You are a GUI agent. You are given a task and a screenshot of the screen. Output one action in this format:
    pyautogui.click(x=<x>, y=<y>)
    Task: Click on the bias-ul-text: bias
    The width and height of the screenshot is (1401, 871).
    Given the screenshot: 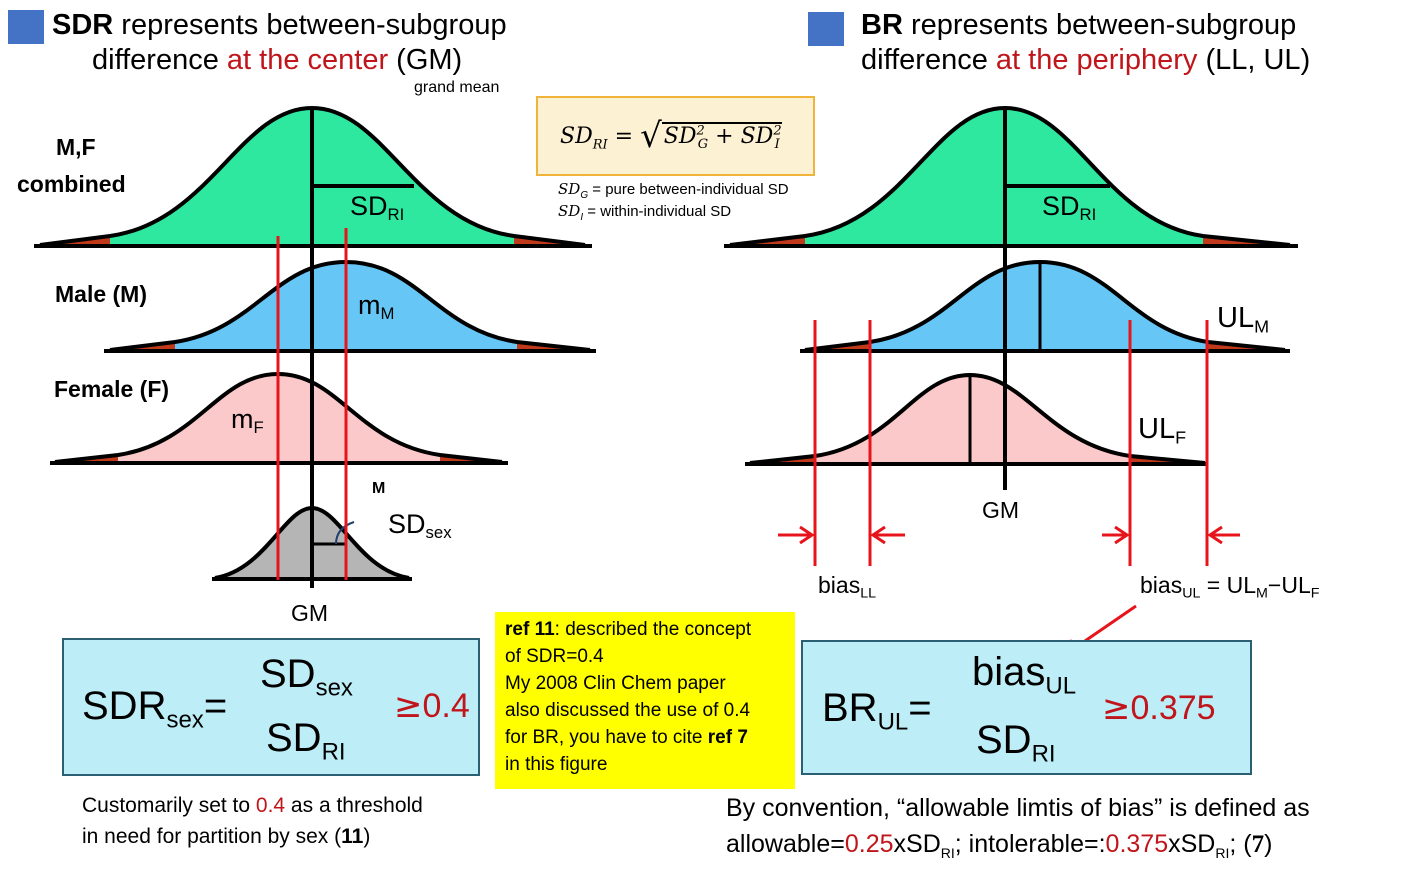 What is the action you would take?
    pyautogui.click(x=1161, y=585)
    